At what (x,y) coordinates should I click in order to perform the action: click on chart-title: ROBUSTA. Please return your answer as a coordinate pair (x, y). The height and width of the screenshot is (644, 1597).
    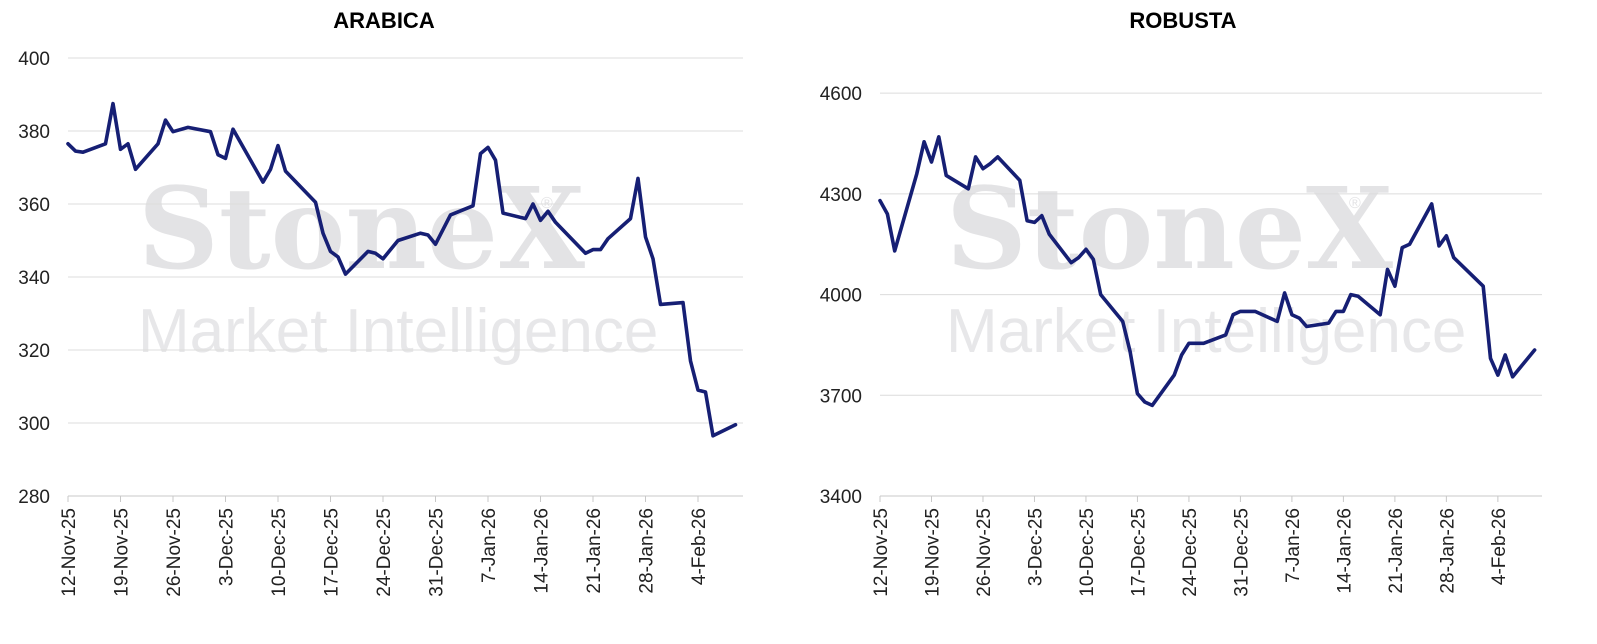
    Looking at the image, I should click on (1182, 20).